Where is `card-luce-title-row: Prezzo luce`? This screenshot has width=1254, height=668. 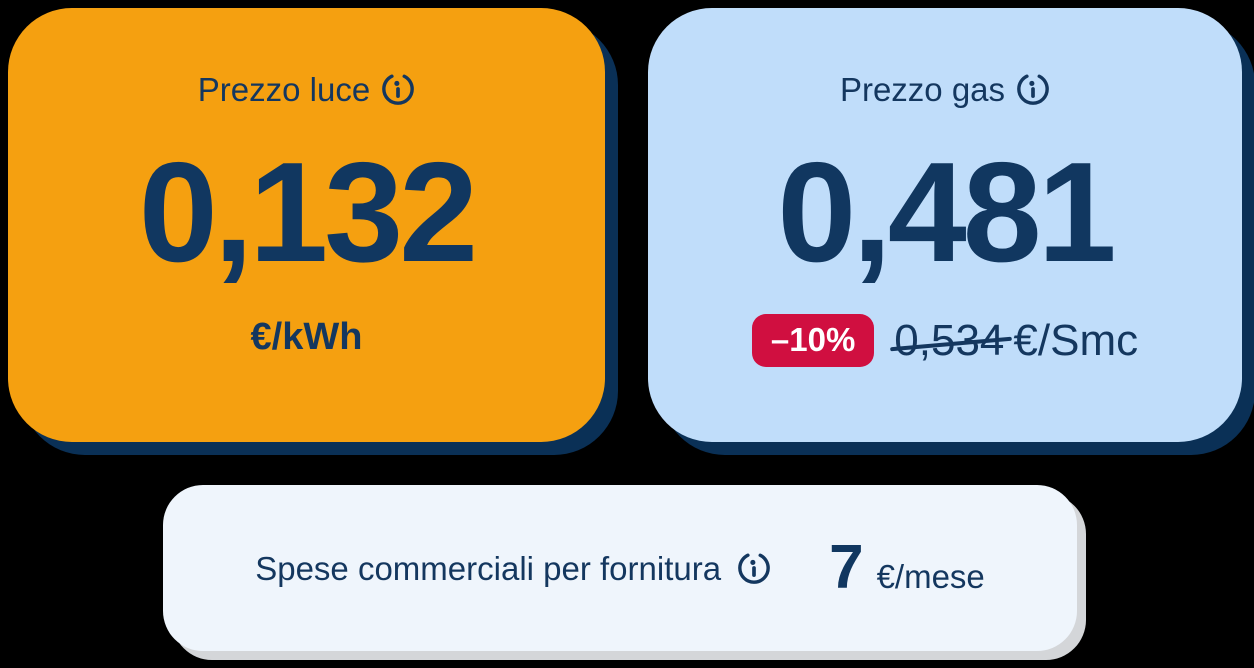
card-luce-title-row: Prezzo luce is located at coordinates (306, 89).